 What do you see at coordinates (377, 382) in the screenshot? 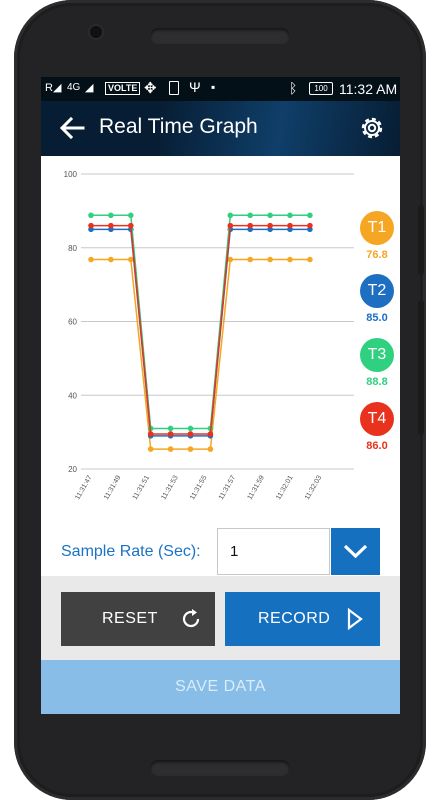
I see `sensor-value-t3: 88.8` at bounding box center [377, 382].